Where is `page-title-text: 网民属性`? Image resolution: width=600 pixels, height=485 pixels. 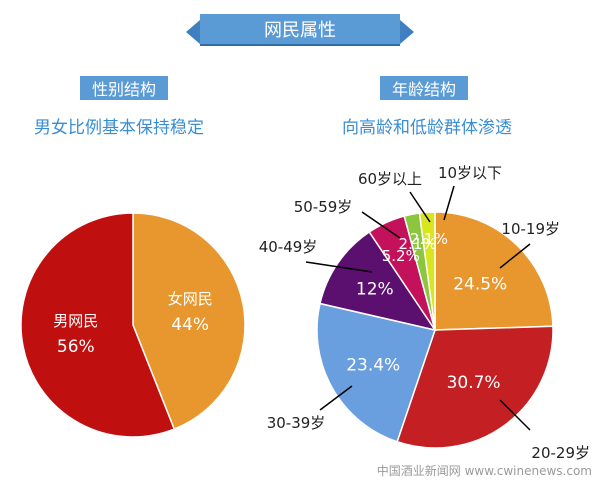 page-title-text: 网民属性 is located at coordinates (300, 30).